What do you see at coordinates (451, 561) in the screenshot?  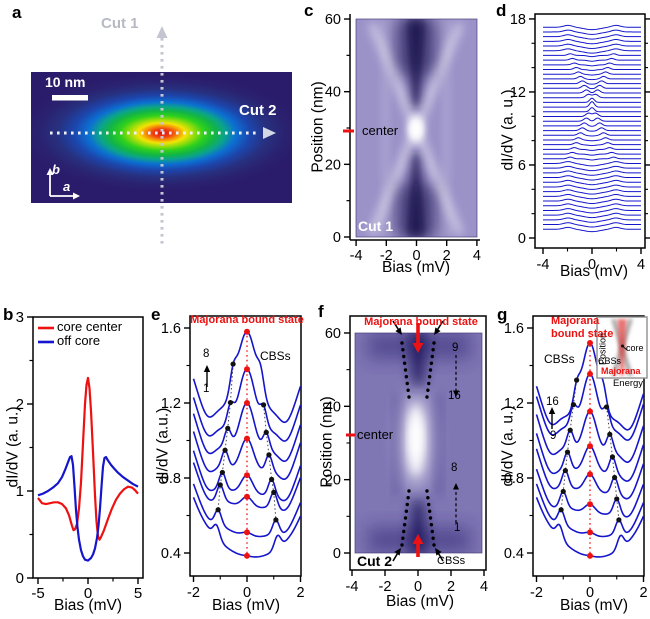 I see `panel-f-cbs-label: CBSs` at bounding box center [451, 561].